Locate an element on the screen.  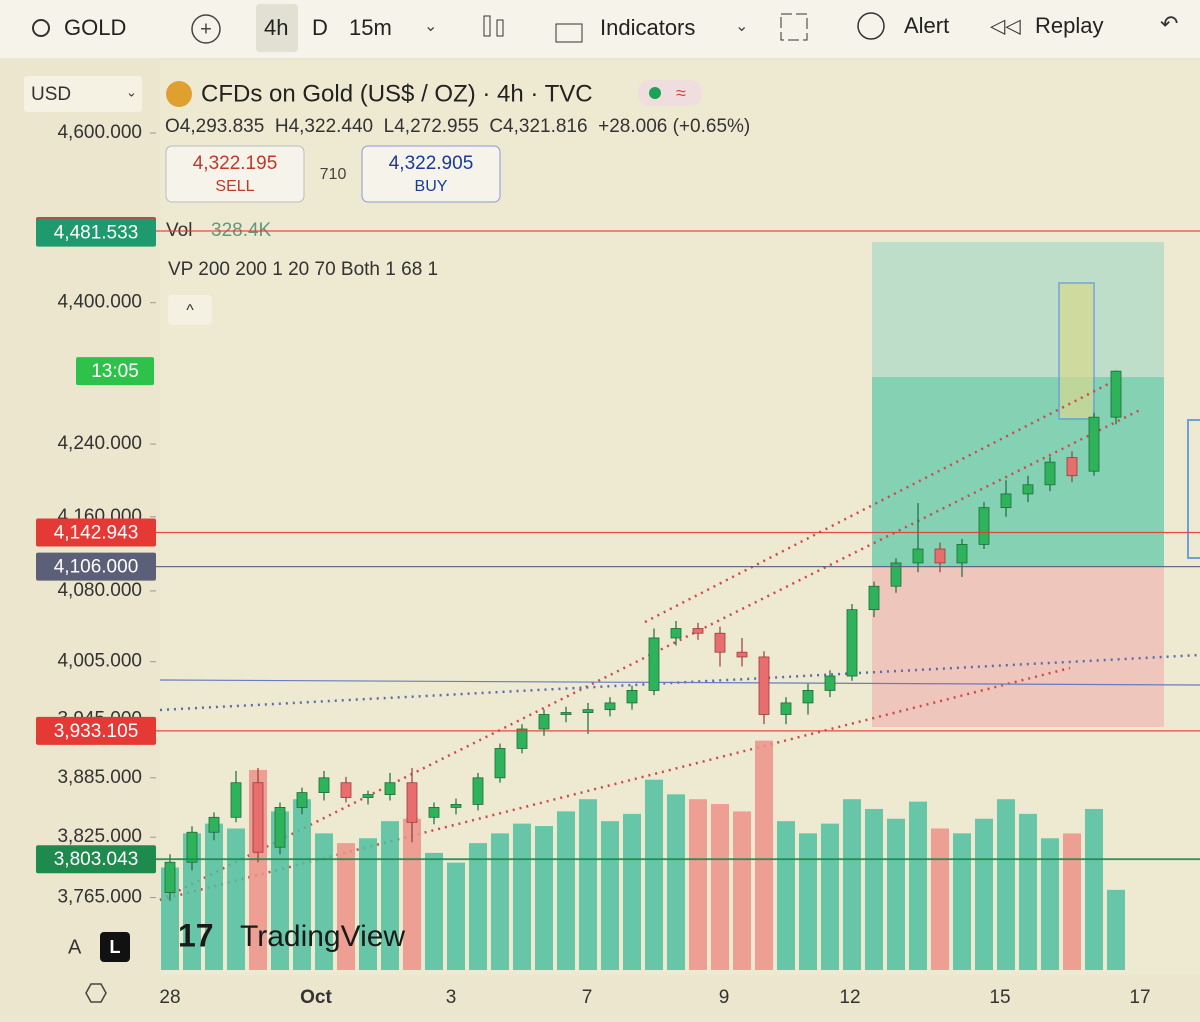
currency: USD is located at coordinates (51, 94).